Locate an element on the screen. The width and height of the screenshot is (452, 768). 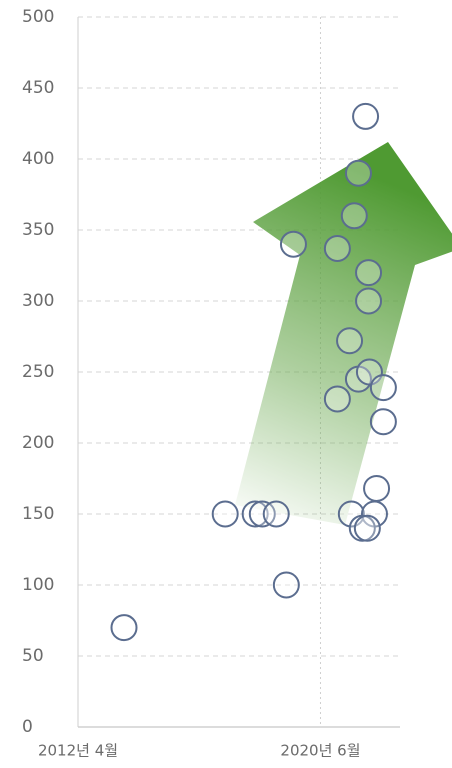
y-tick-label: 300 is located at coordinates (38, 301).